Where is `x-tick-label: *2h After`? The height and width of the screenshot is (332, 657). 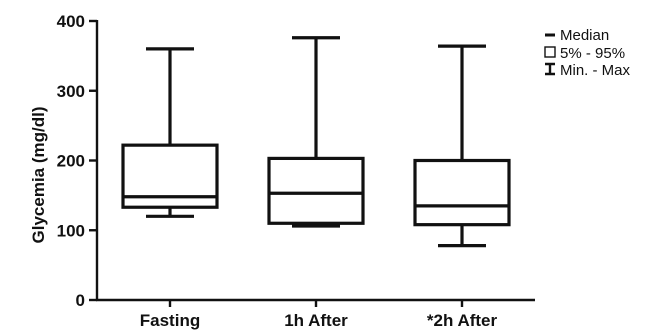 x-tick-label: *2h After is located at coordinates (462, 320).